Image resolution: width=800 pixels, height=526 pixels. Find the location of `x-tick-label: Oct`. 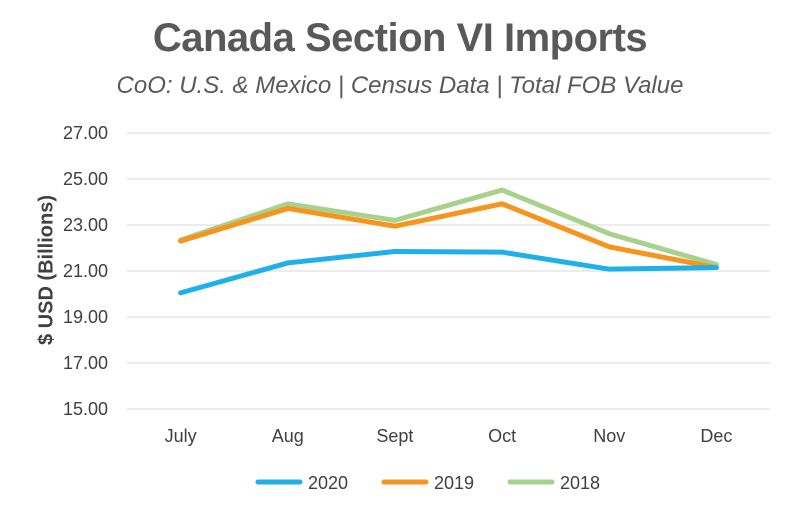

x-tick-label: Oct is located at coordinates (502, 436).